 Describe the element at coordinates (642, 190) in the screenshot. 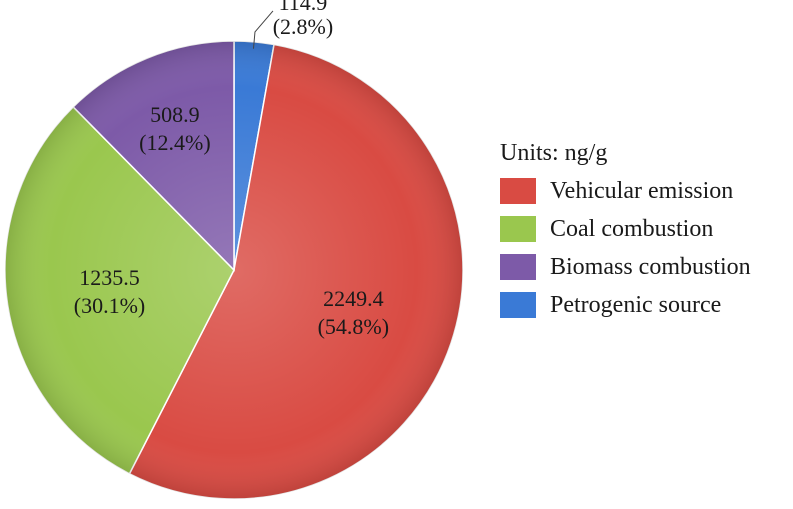

I see `legend-label: Vehicular emission` at that location.